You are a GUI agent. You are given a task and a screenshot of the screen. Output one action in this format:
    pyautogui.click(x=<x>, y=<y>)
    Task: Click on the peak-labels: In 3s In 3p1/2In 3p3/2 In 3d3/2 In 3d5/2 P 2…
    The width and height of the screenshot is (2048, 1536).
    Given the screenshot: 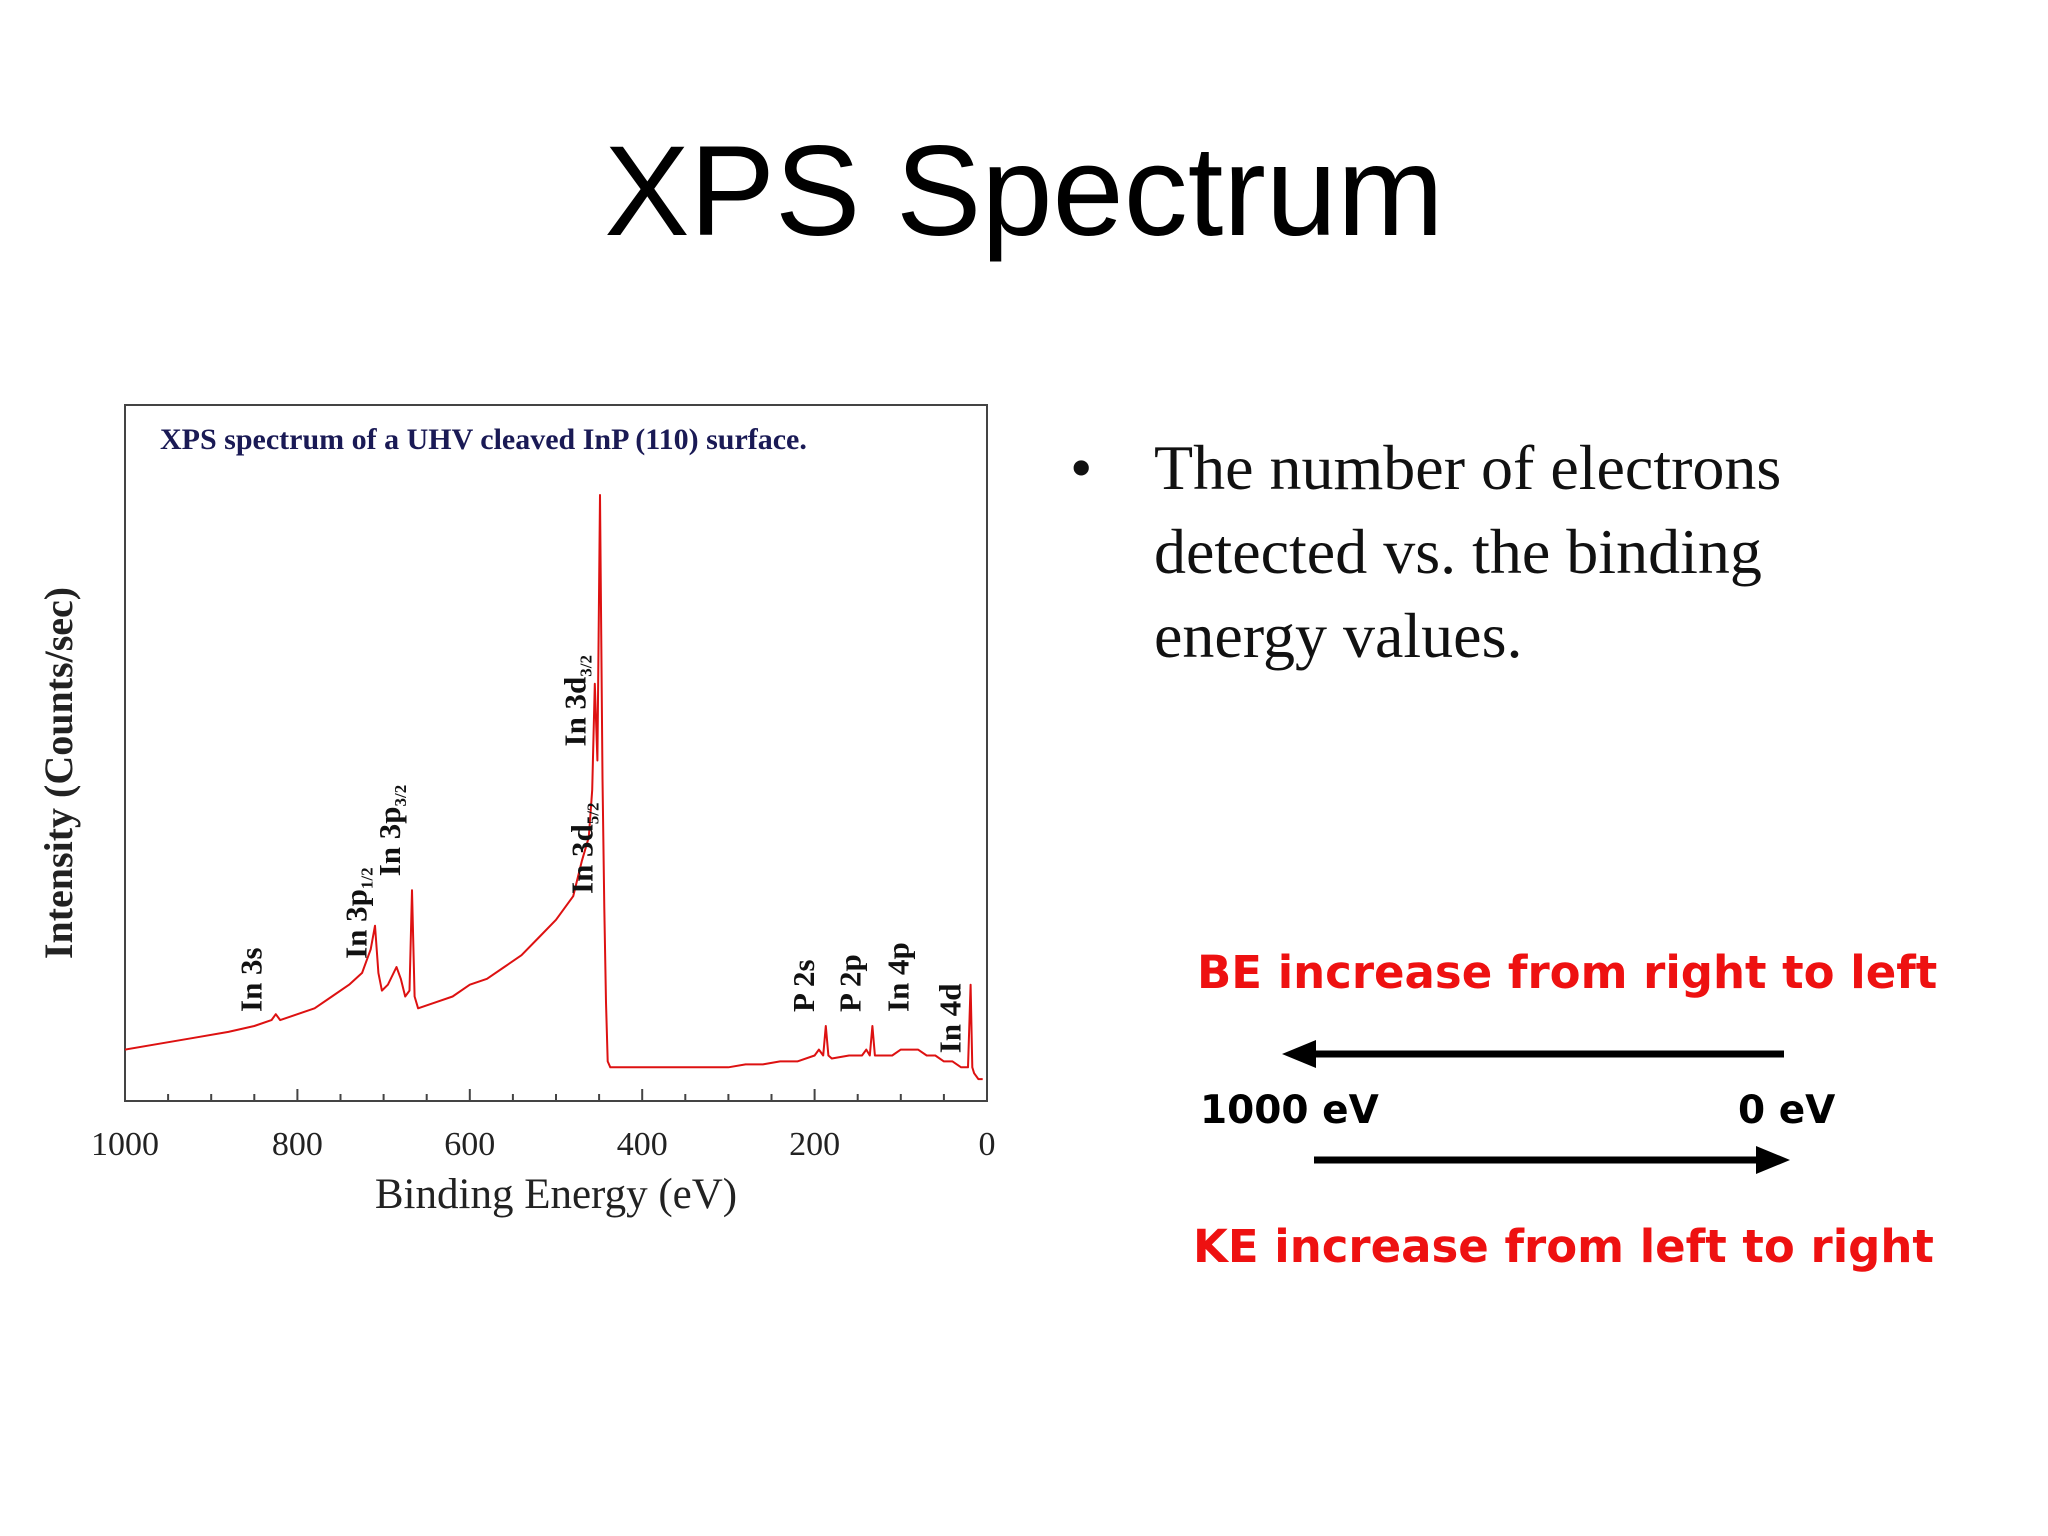 What is the action you would take?
    pyautogui.click(x=600, y=854)
    